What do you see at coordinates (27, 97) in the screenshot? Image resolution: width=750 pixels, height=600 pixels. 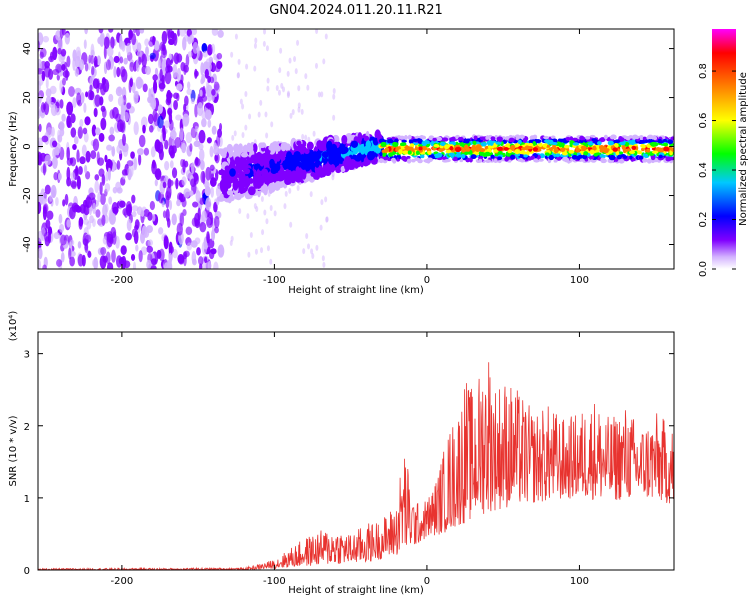 I see `spectrogram-y-tick-label: 20` at bounding box center [27, 97].